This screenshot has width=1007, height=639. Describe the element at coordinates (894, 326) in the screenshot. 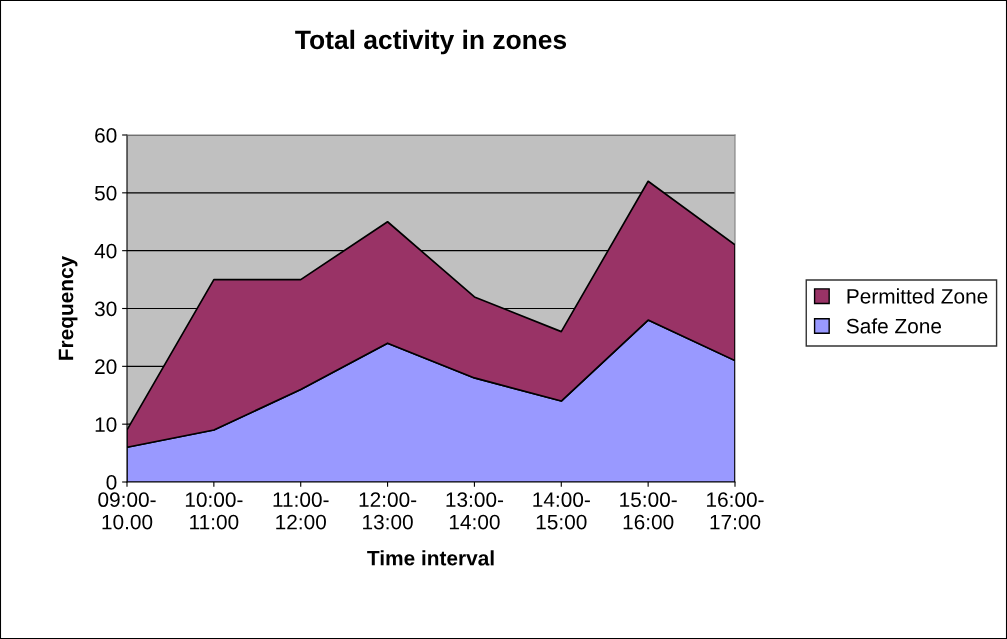

I see `legend-label: Safe Zone` at that location.